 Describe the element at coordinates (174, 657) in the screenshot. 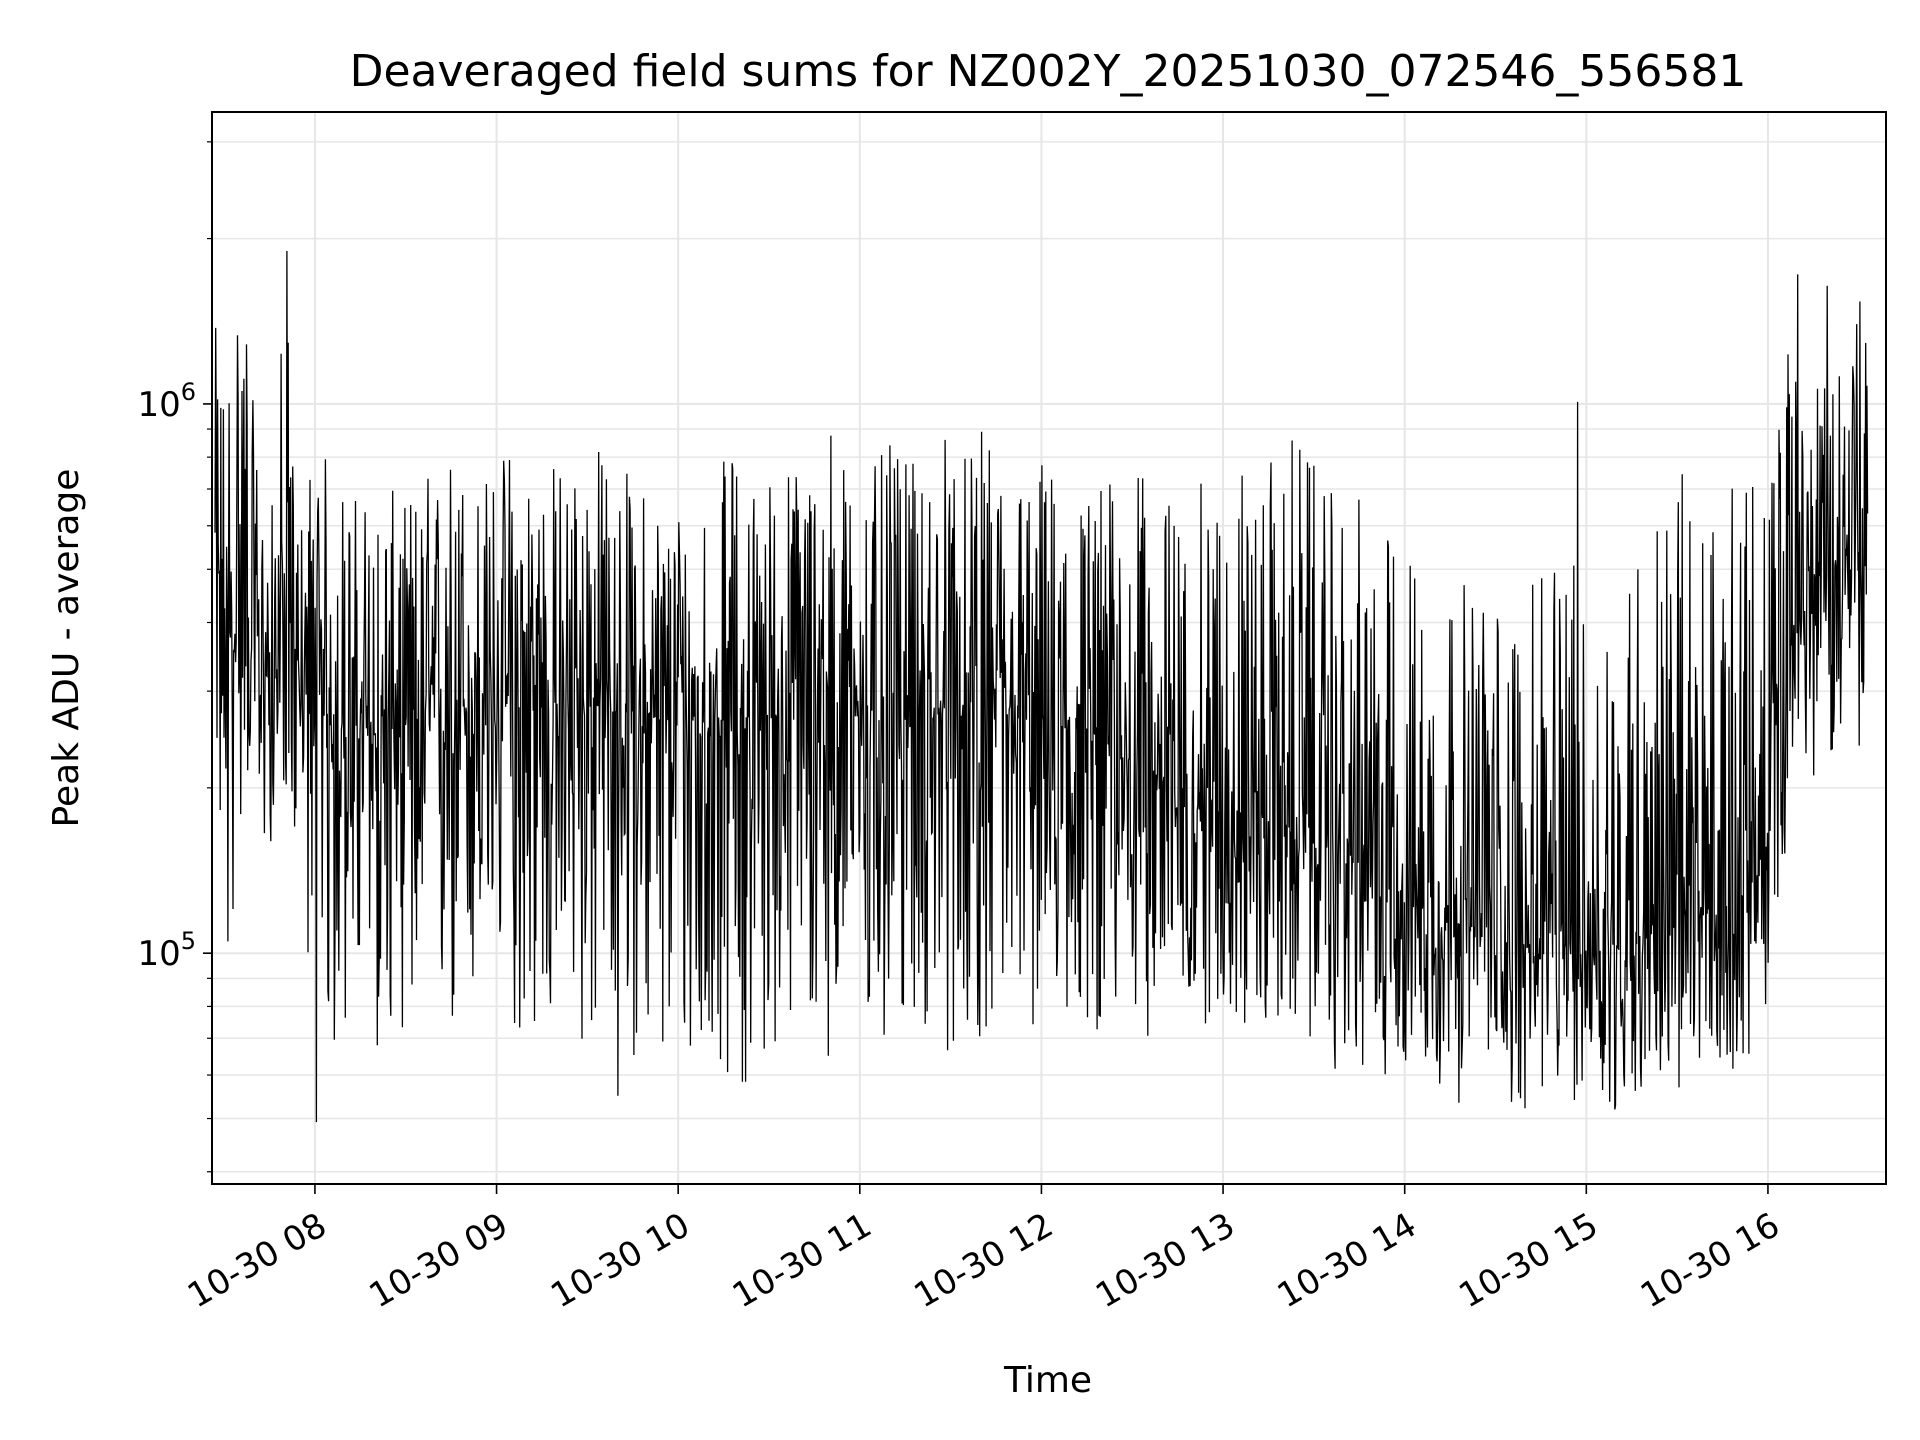

I see `y-axis: 10⁵ 10⁶` at that location.